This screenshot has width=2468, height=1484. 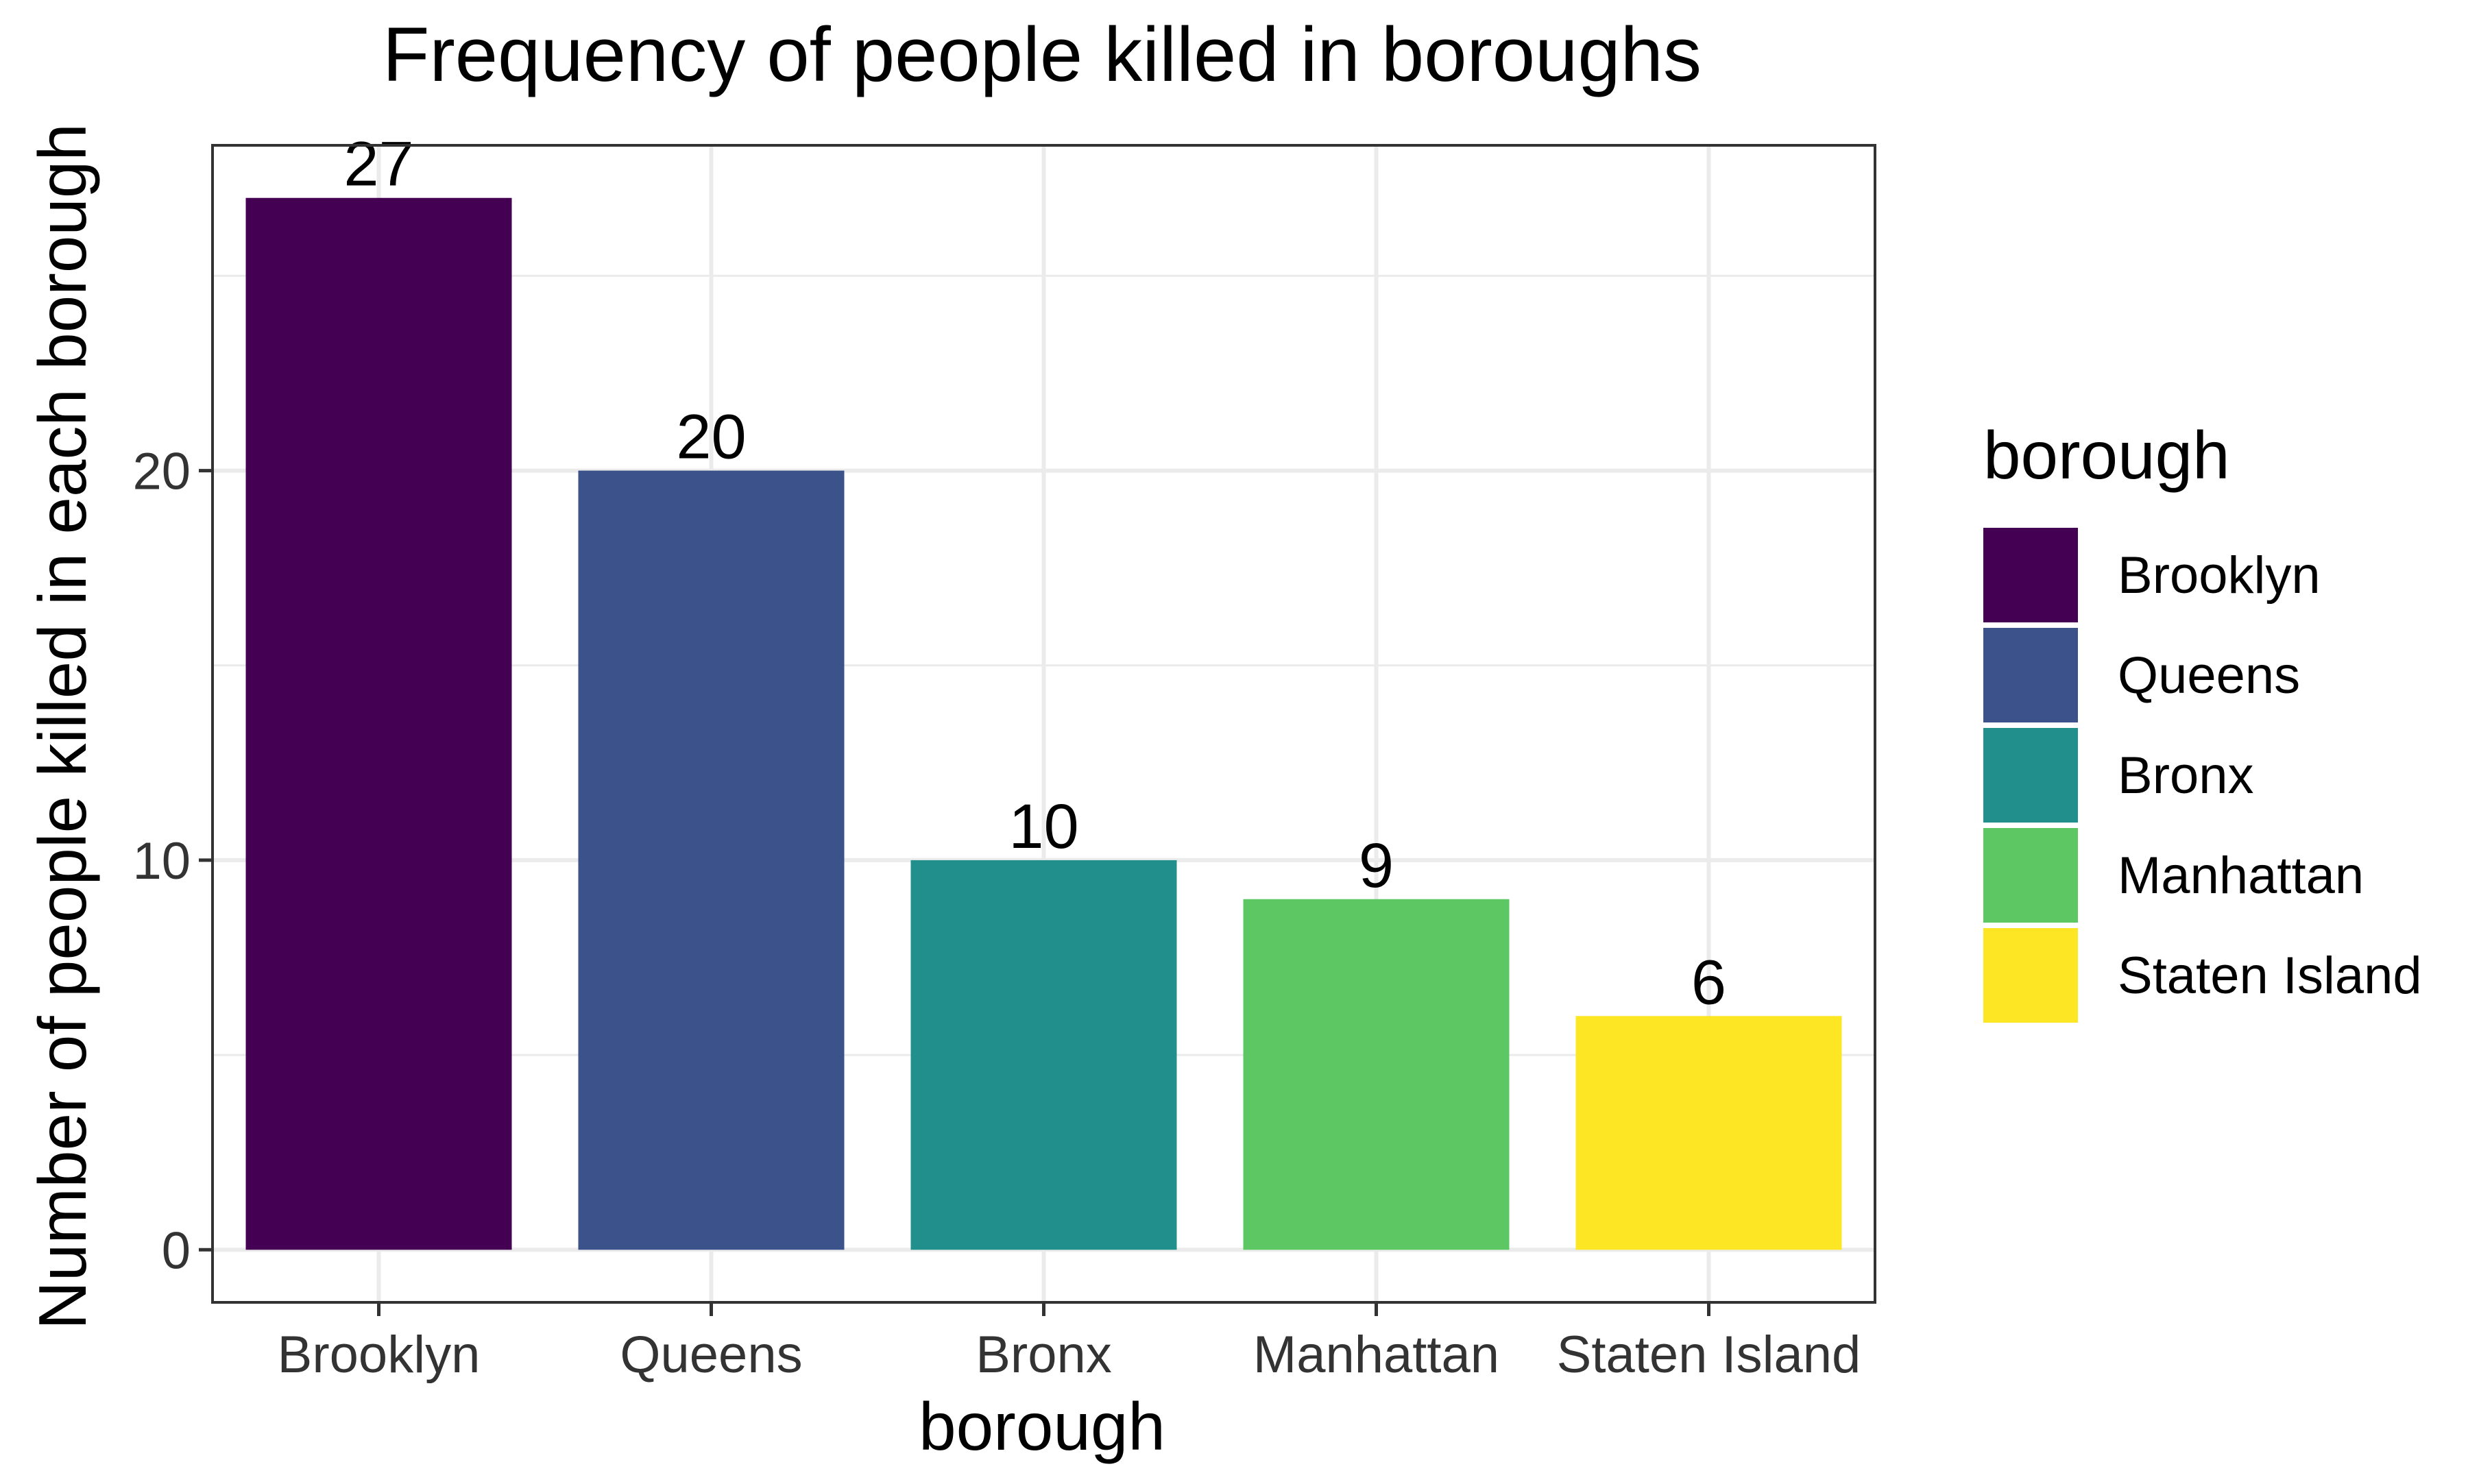 What do you see at coordinates (378, 164) in the screenshot?
I see `data-label-brooklyn: 27` at bounding box center [378, 164].